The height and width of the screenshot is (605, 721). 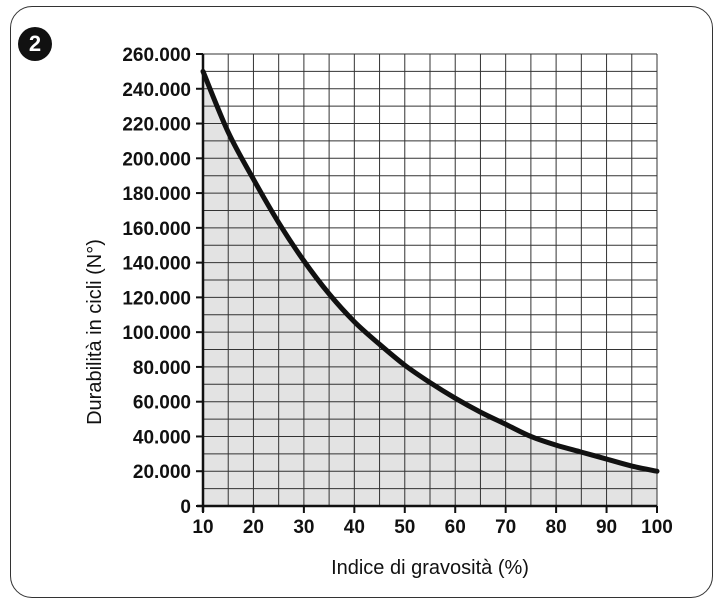 I want to click on y-tick-label: 100.000, so click(x=156, y=333).